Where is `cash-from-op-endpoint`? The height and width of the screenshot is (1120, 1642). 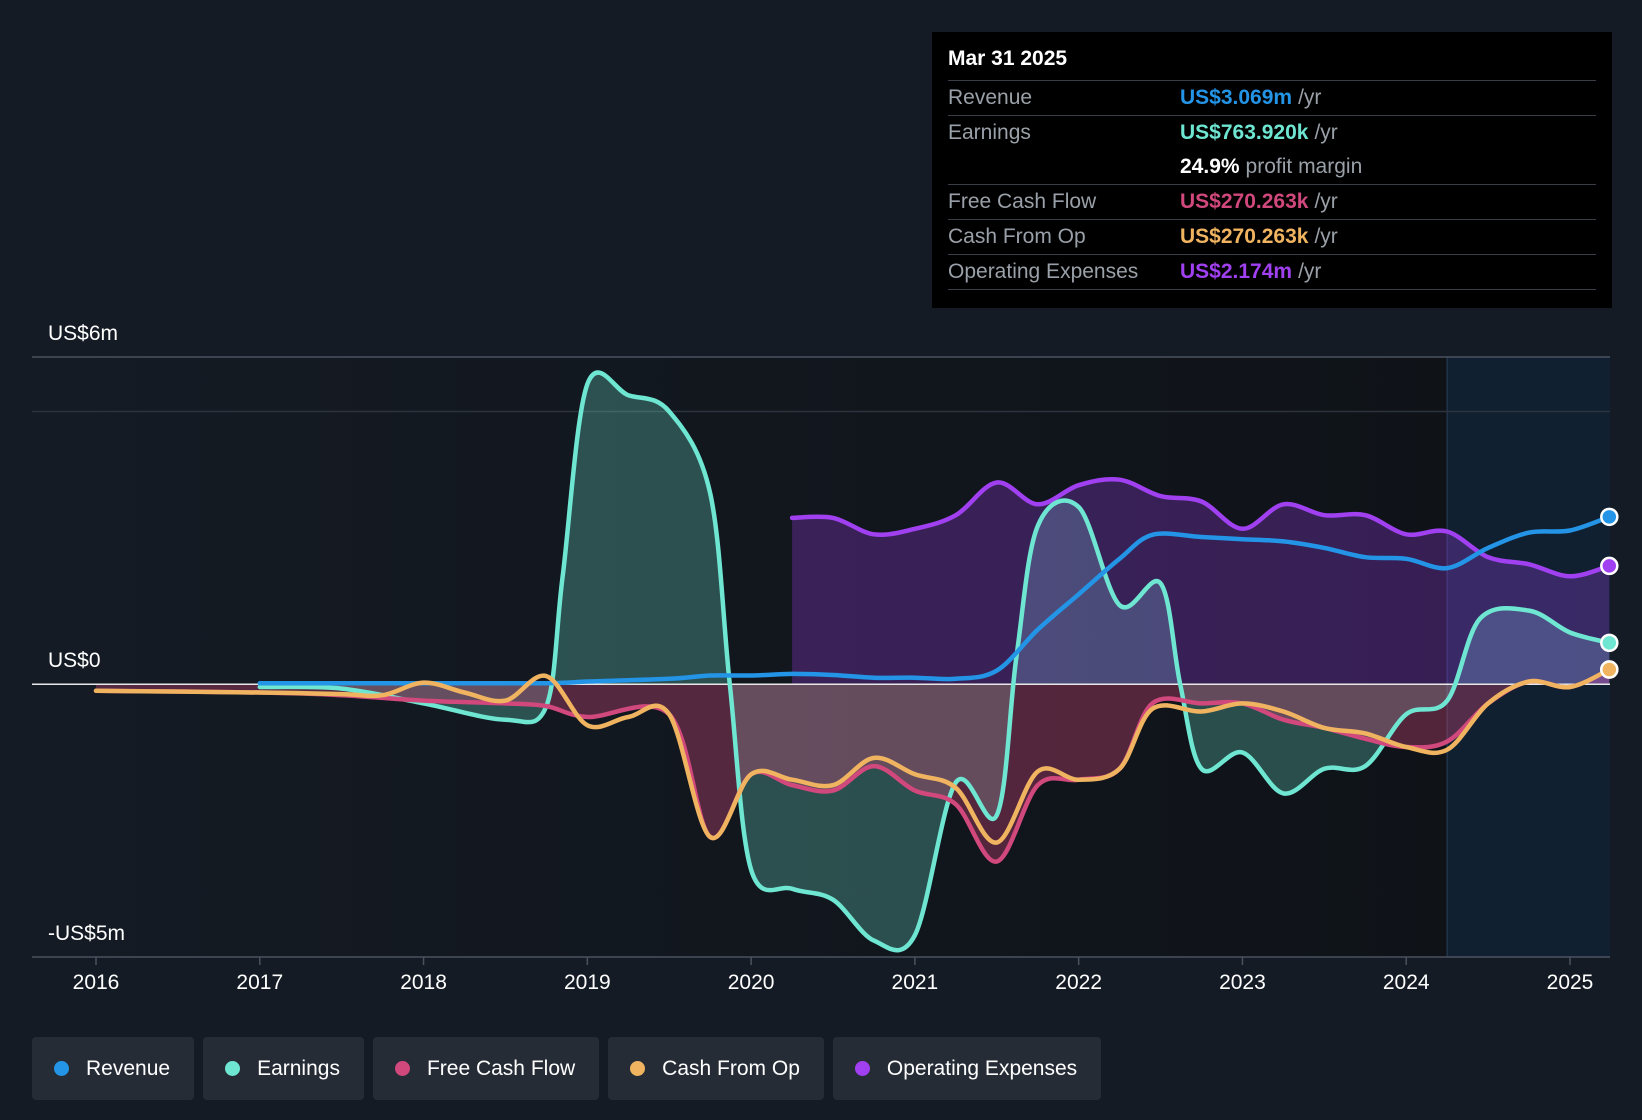
cash-from-op-endpoint is located at coordinates (1609, 669).